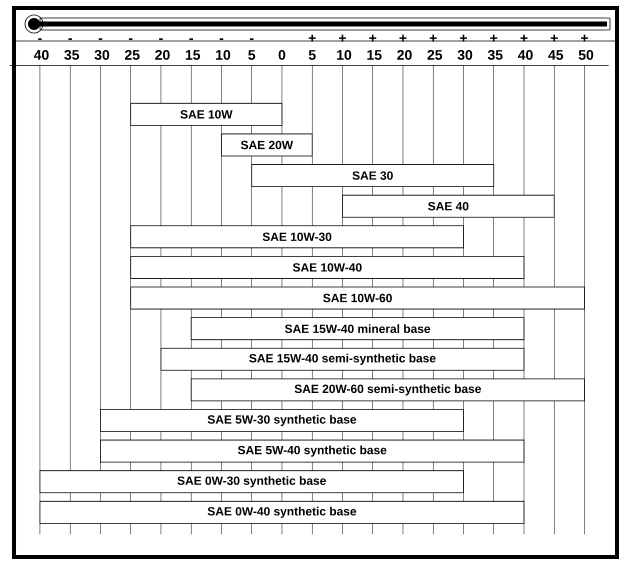 The width and height of the screenshot is (623, 565). I want to click on x-tick-label: + 20, so click(404, 47).